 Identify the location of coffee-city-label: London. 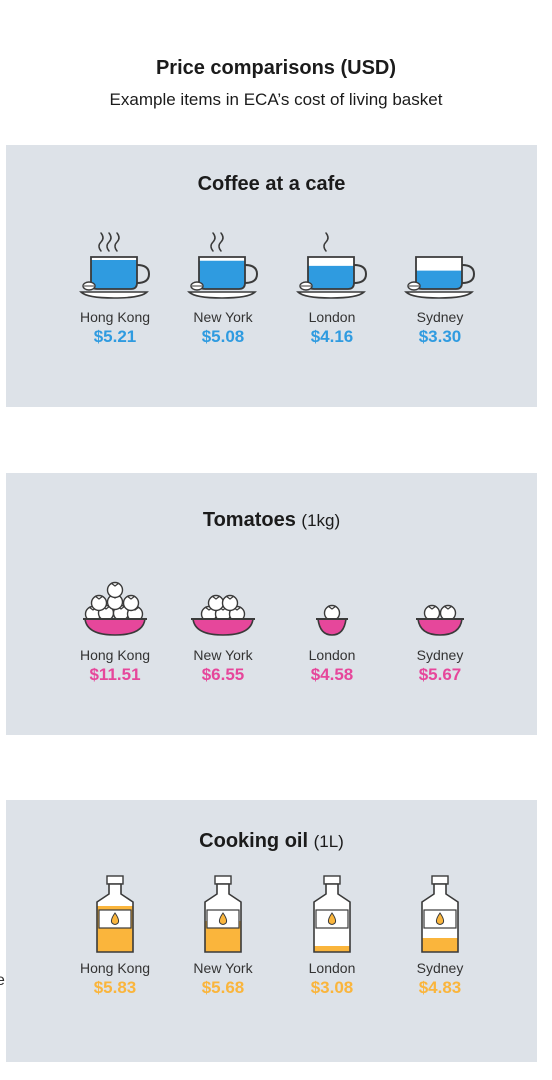
(332, 317).